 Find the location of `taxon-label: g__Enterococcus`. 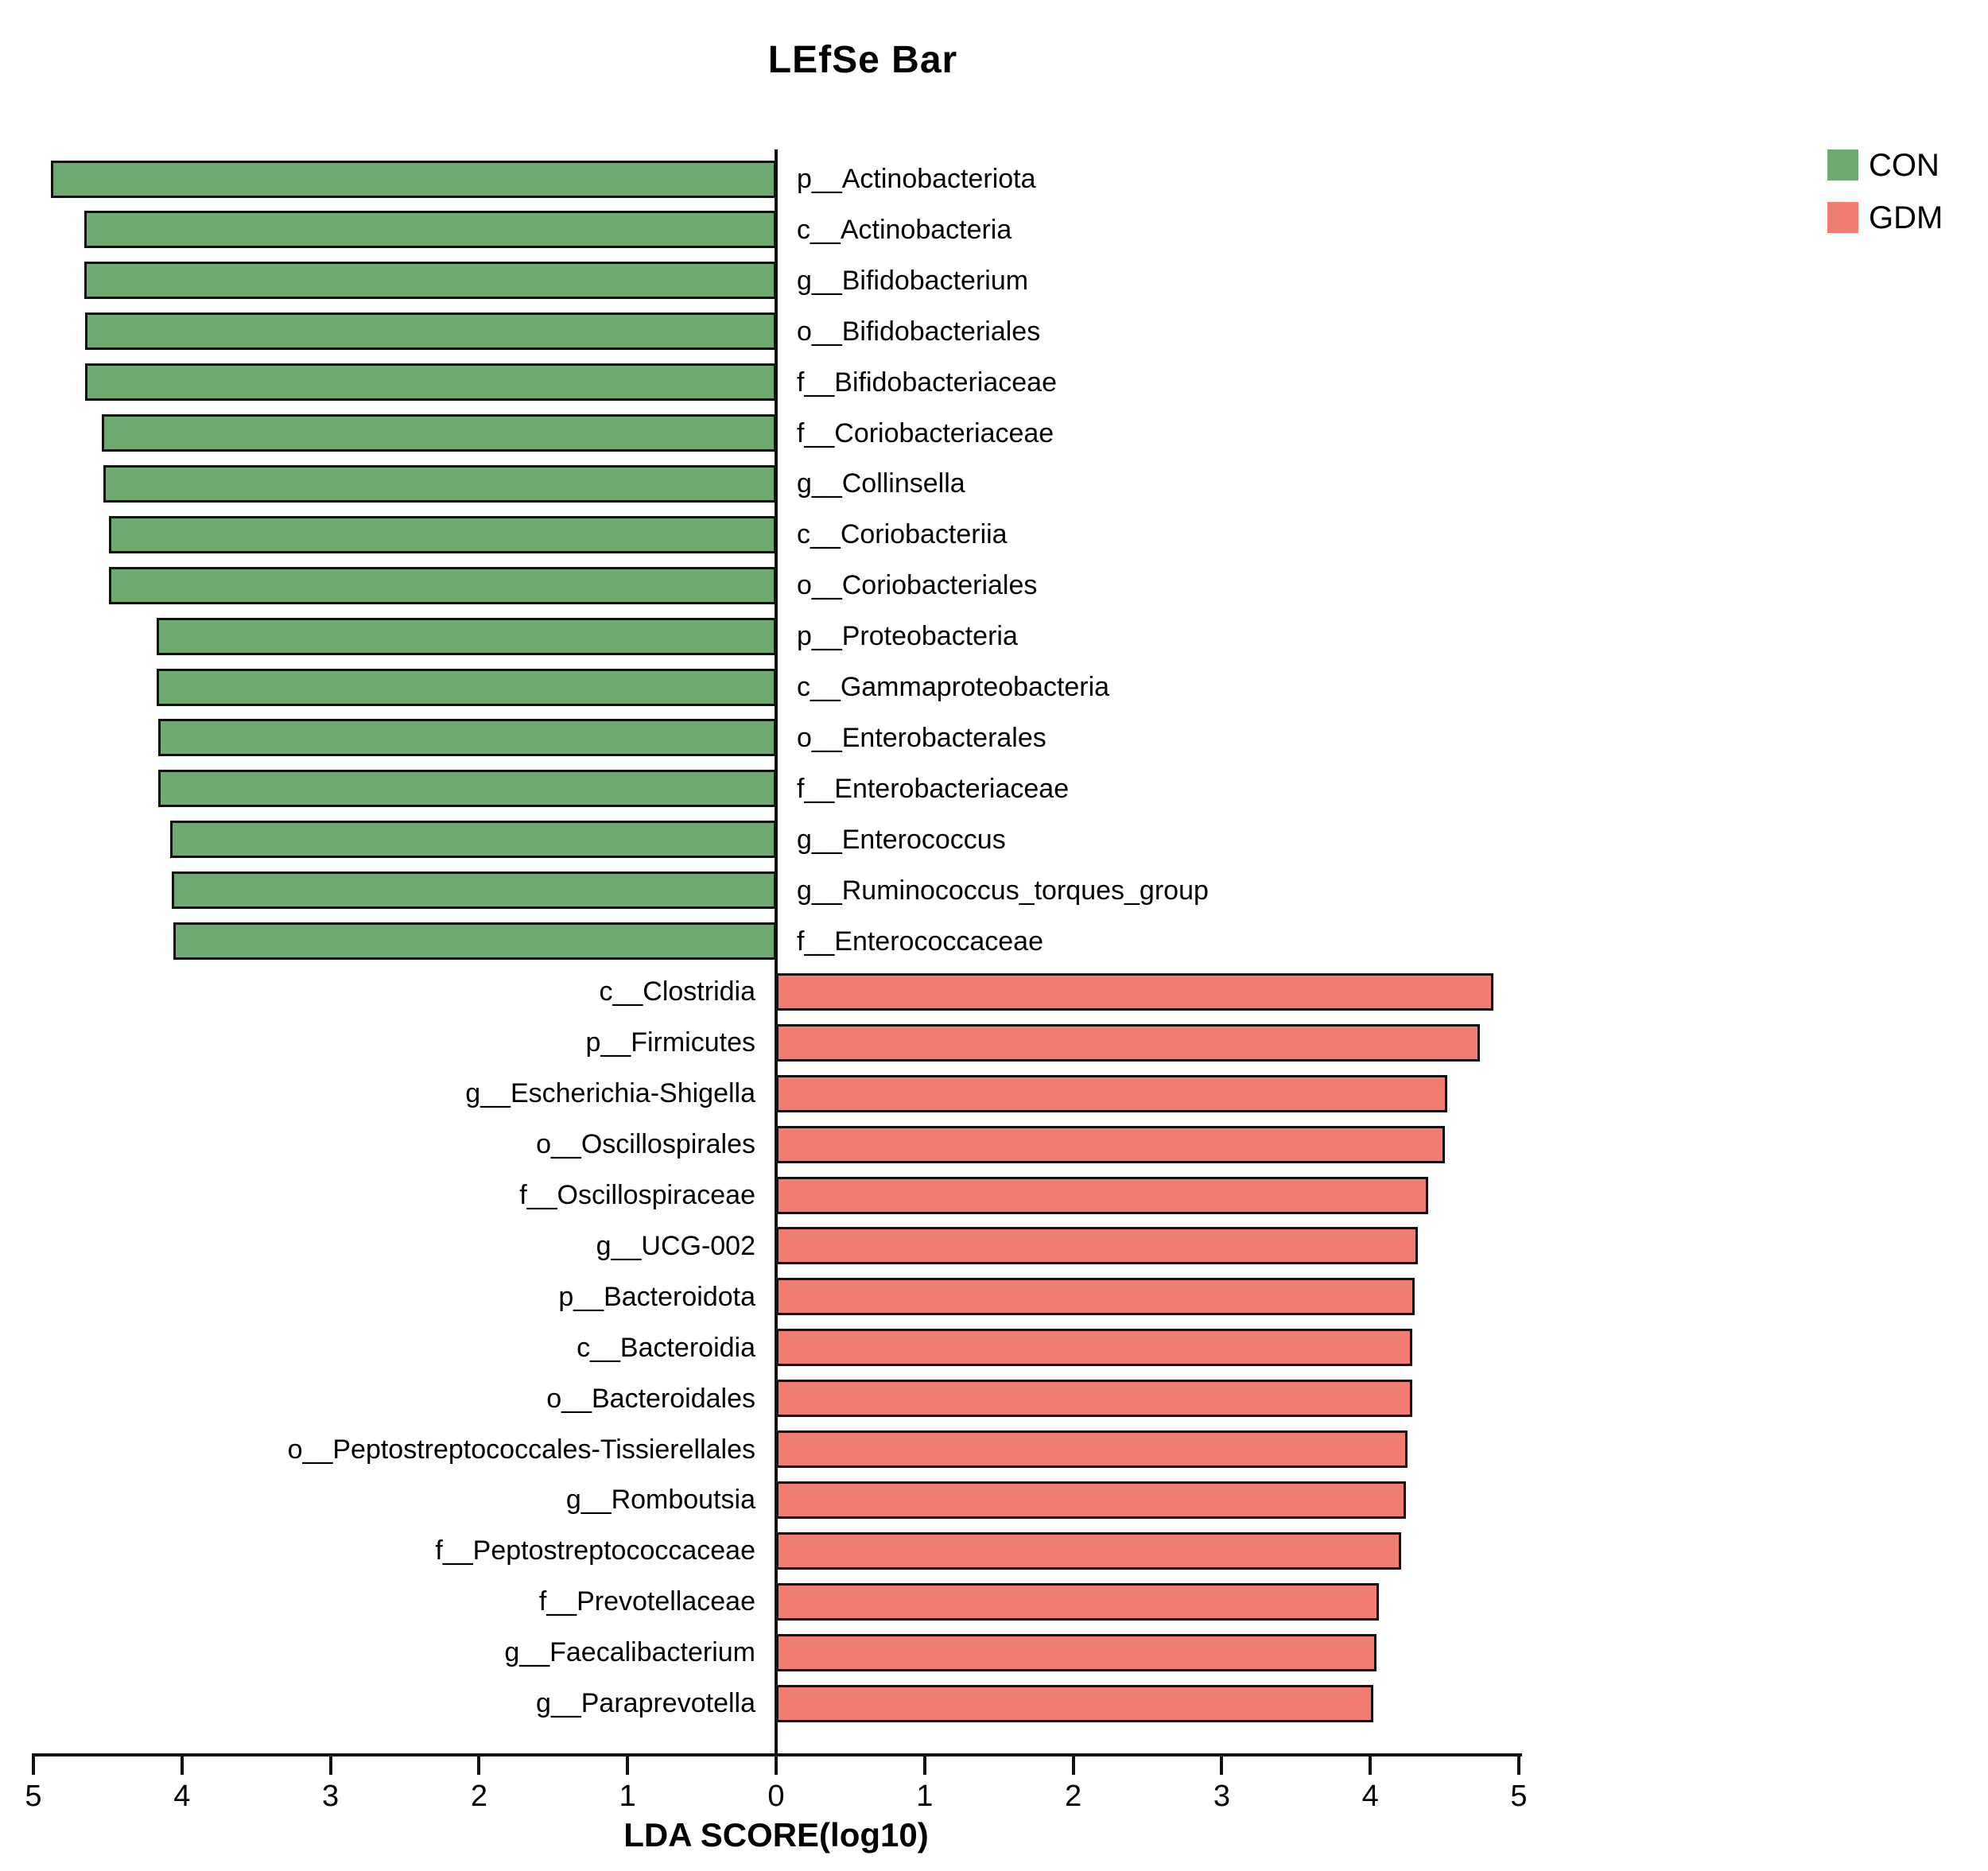

taxon-label: g__Enterococcus is located at coordinates (901, 840).